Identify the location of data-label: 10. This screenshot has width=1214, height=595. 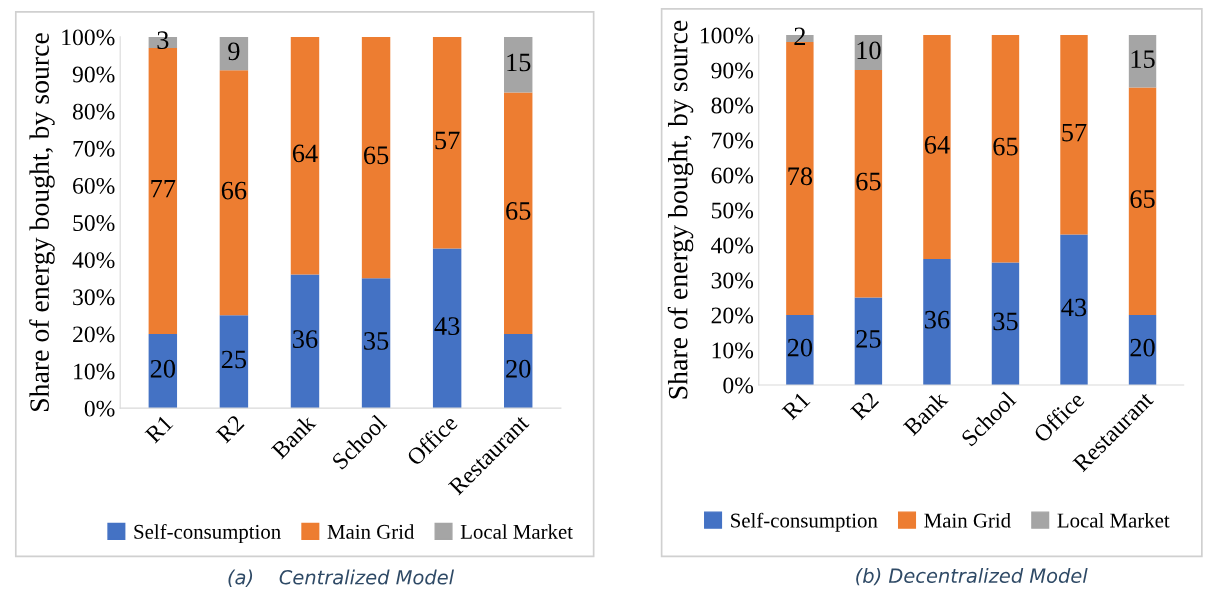
(869, 50).